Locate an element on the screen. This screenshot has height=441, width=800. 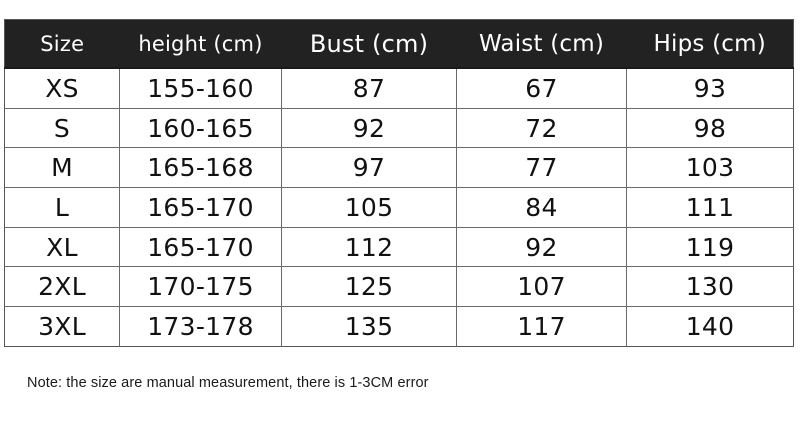
cell-bust: 135 is located at coordinates (369, 326).